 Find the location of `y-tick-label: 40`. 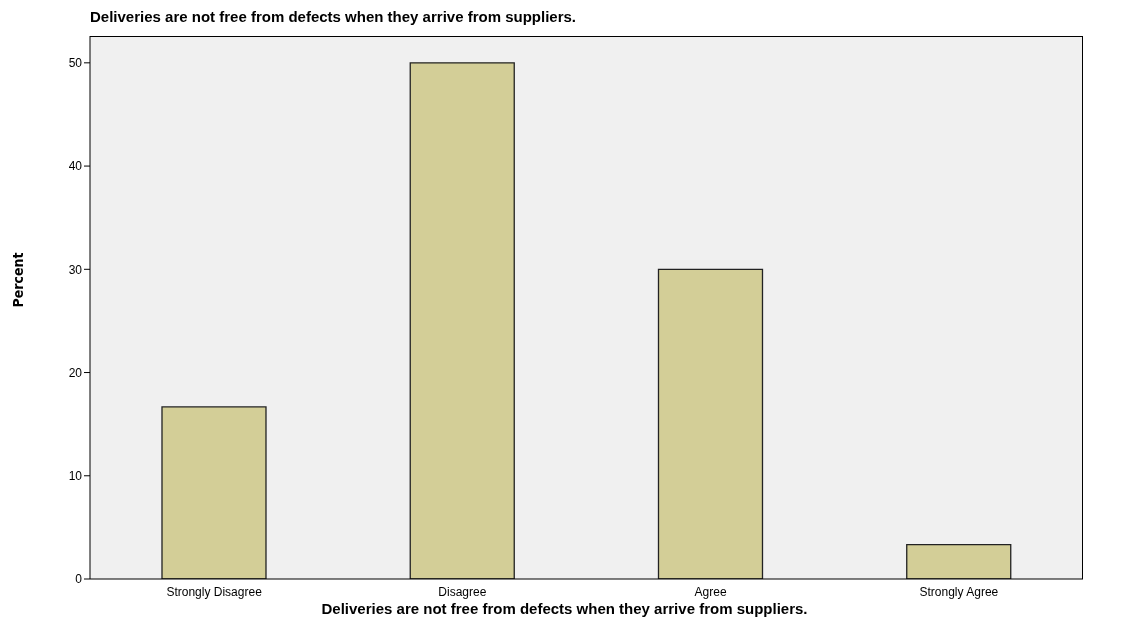

y-tick-label: 40 is located at coordinates (75, 166).